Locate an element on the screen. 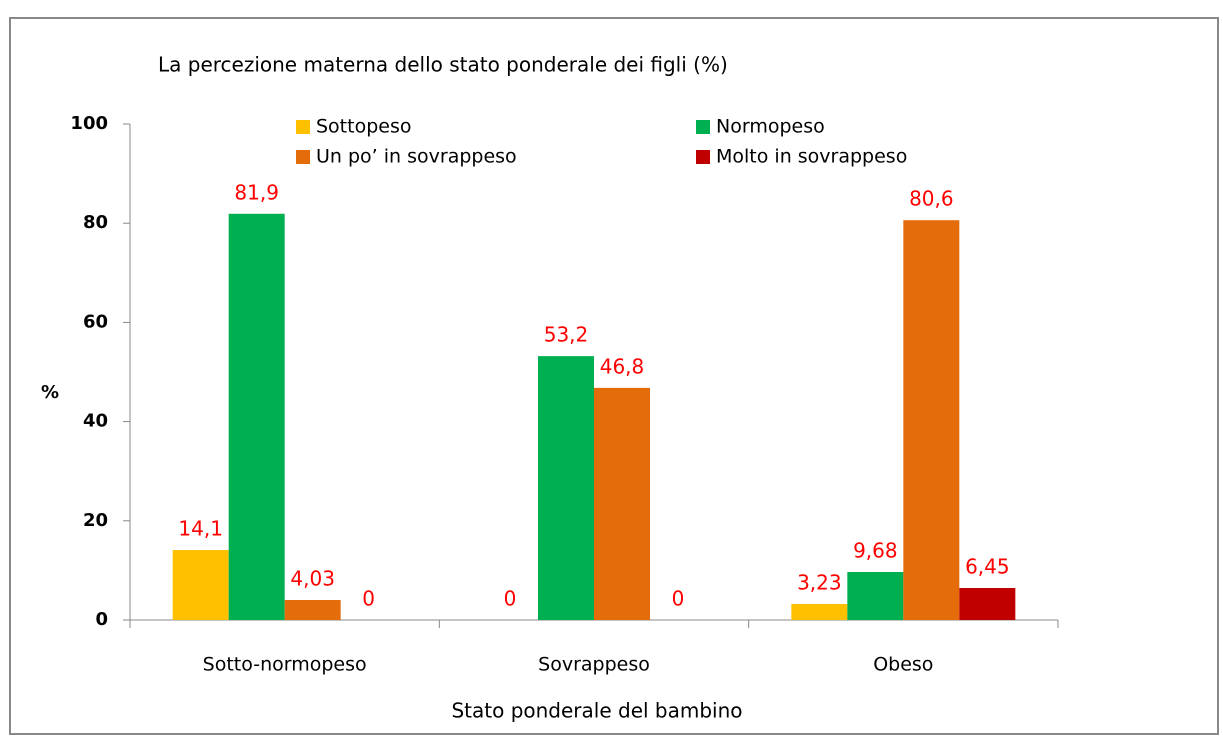 This screenshot has width=1223, height=743. data-label: 4,03 is located at coordinates (312, 579).